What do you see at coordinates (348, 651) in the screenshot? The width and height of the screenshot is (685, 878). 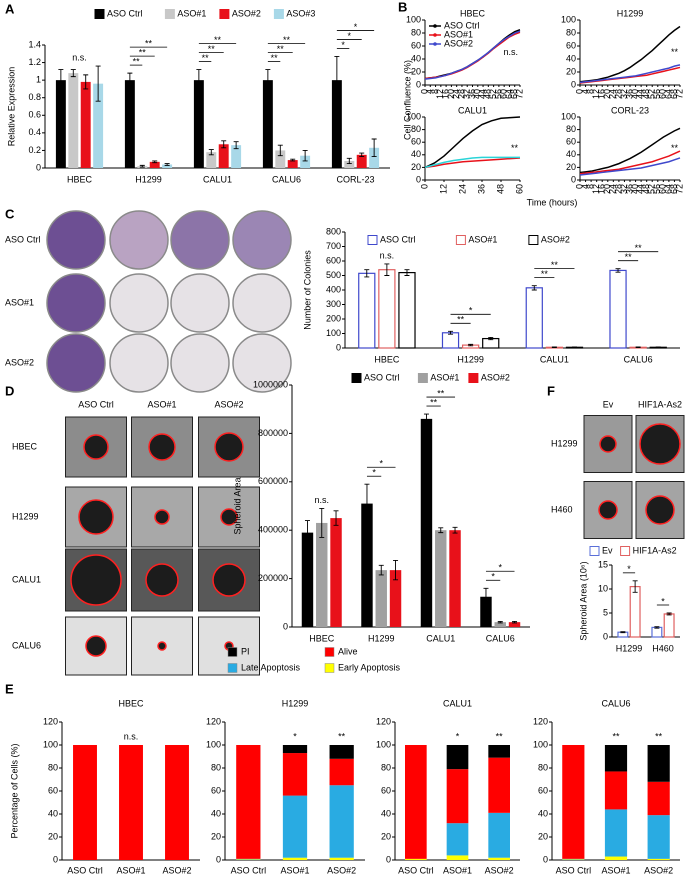 I see `legend-label: Alive` at bounding box center [348, 651].